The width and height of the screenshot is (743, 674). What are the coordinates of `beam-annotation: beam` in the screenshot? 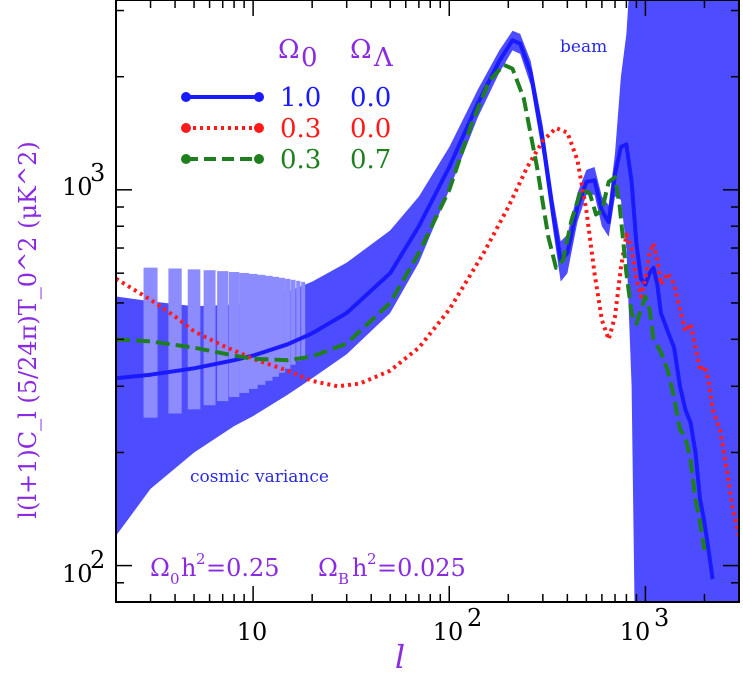 It's located at (583, 47).